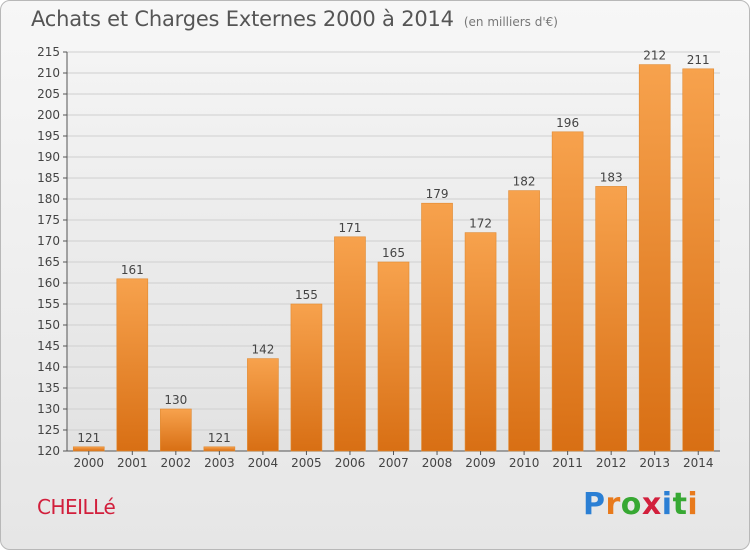 This screenshot has width=750, height=550. I want to click on y-tick-label: 125, so click(48, 430).